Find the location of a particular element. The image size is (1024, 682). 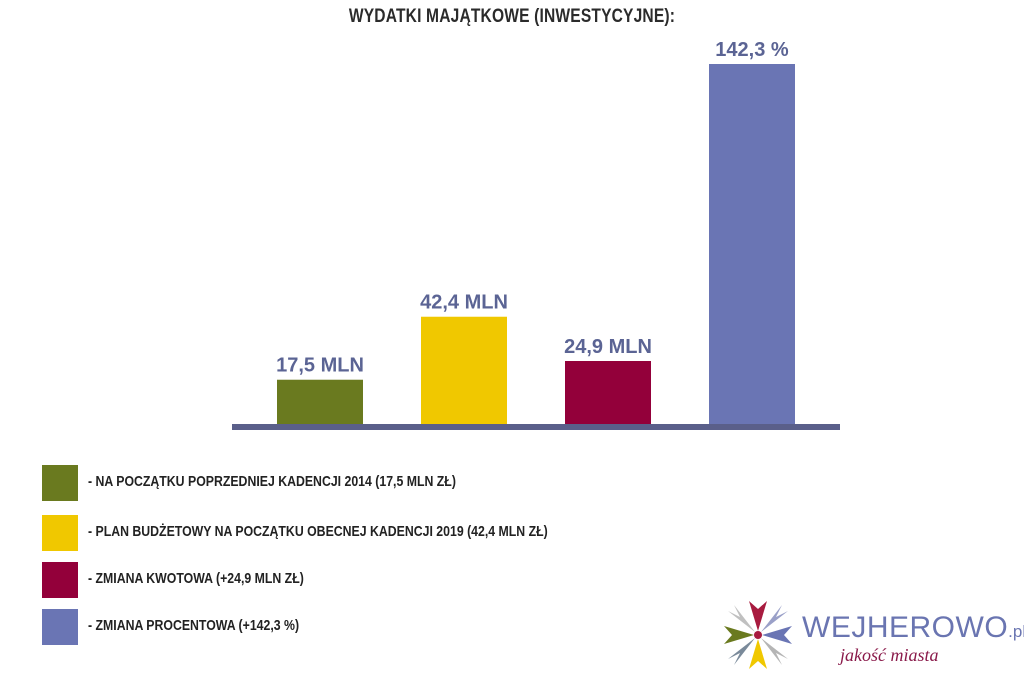

logo-wordmark: WEJHEROWO.pl is located at coordinates (913, 628).